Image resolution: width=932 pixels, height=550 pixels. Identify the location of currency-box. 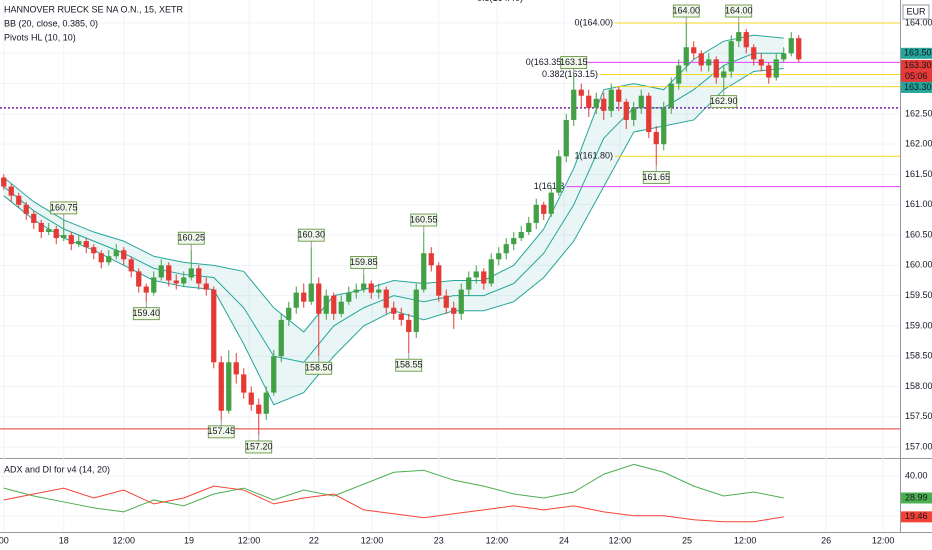
(916, 12).